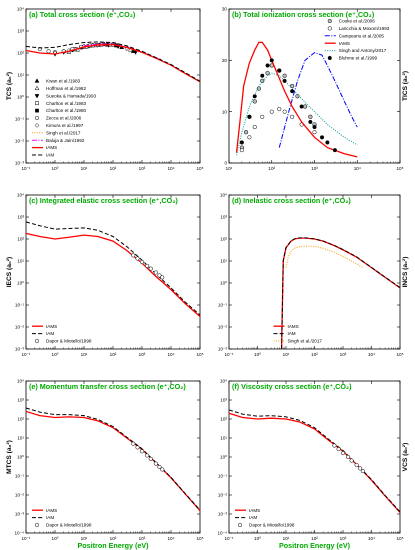 This screenshot has height=550, width=415. What do you see at coordinates (65, 140) in the screenshot?
I see `legend-label: Baluja & Jain/1992` at bounding box center [65, 140].